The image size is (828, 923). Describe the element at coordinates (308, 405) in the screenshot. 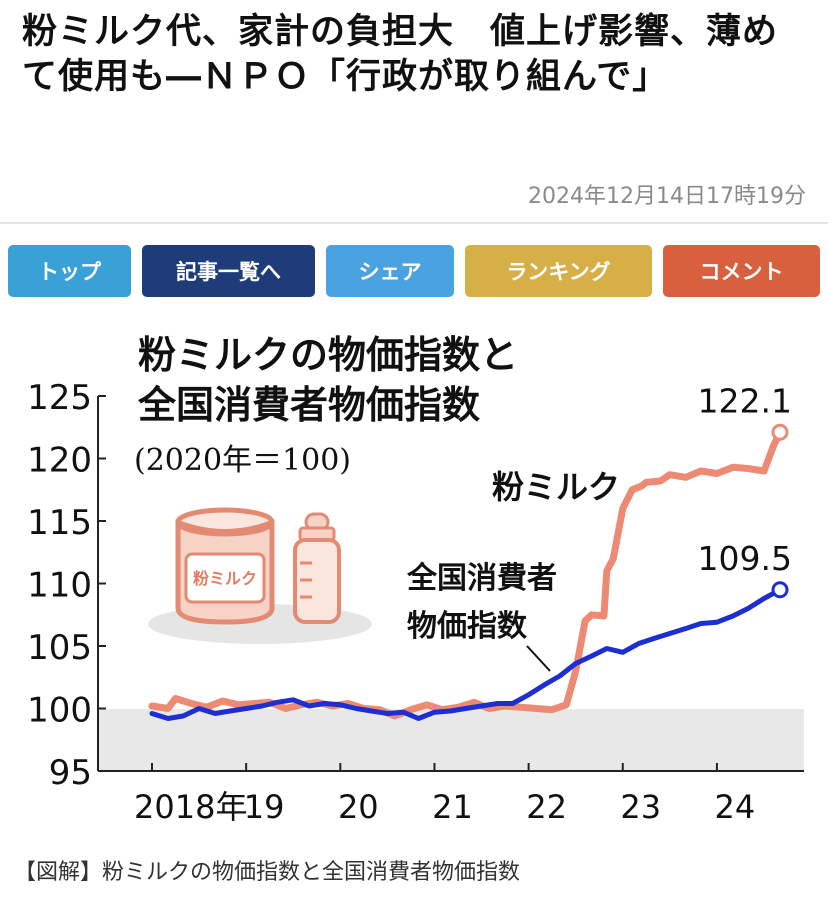

I see `chart-title-line2: 全国消費者物価指数` at that location.